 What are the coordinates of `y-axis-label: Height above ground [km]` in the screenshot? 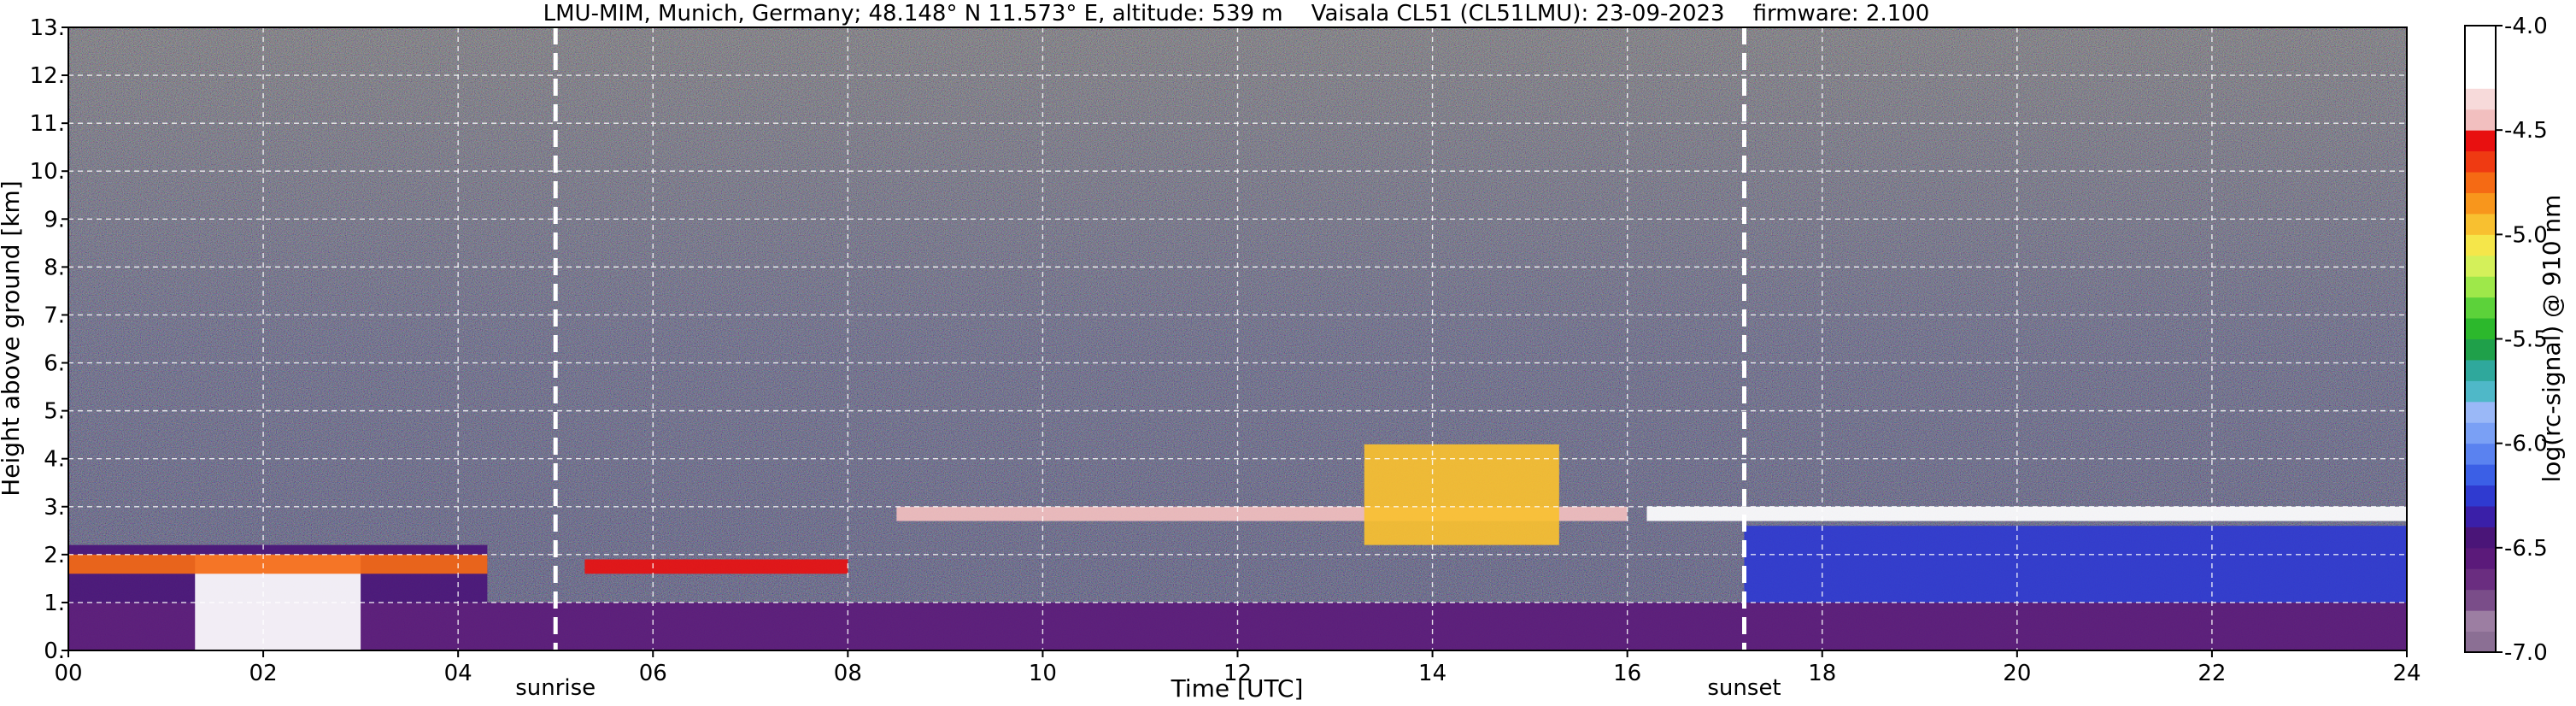 It's located at (12, 338).